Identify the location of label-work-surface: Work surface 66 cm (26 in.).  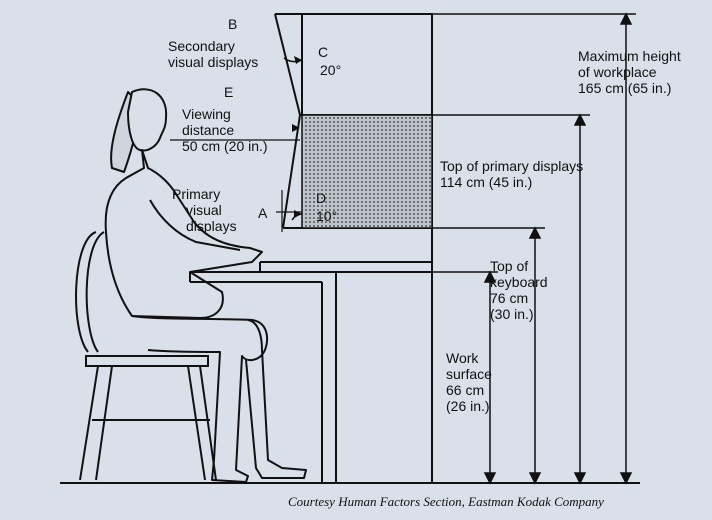
(469, 382).